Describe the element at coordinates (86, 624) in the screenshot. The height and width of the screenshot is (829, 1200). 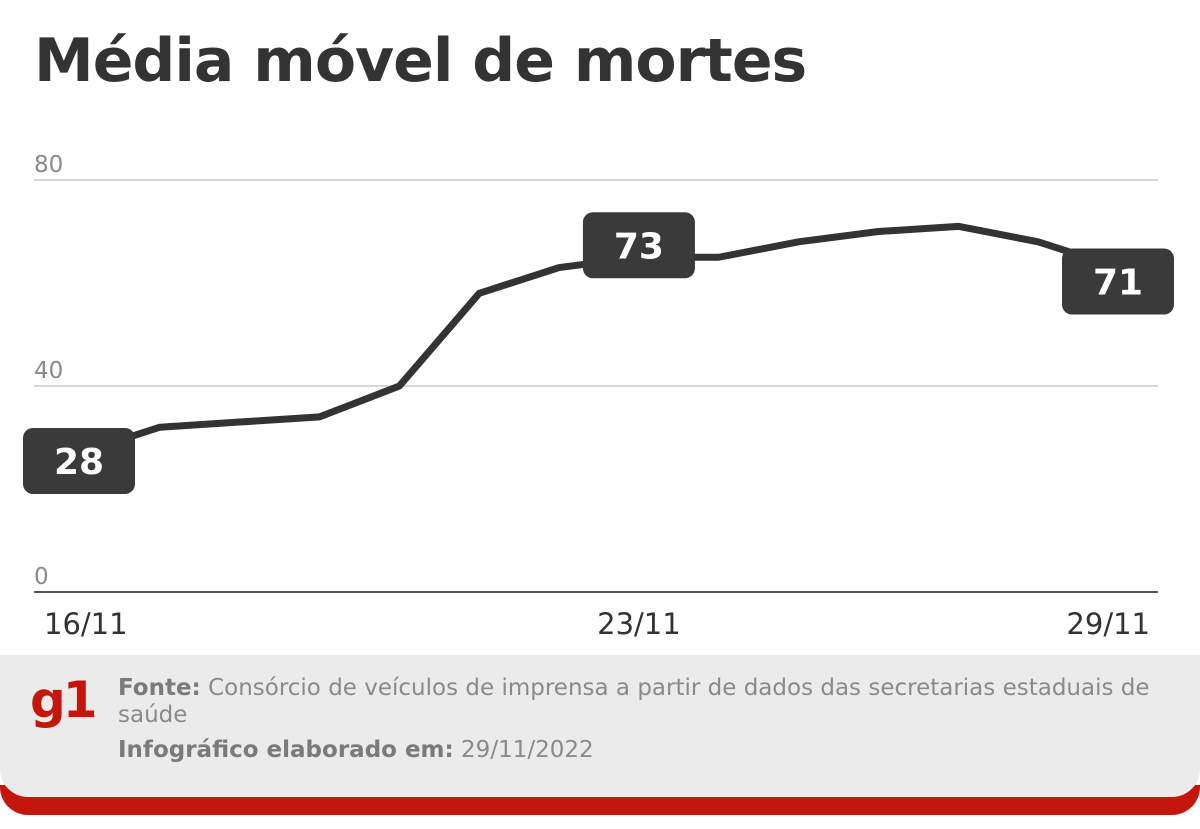
I see `x-tick-label: 16/11` at that location.